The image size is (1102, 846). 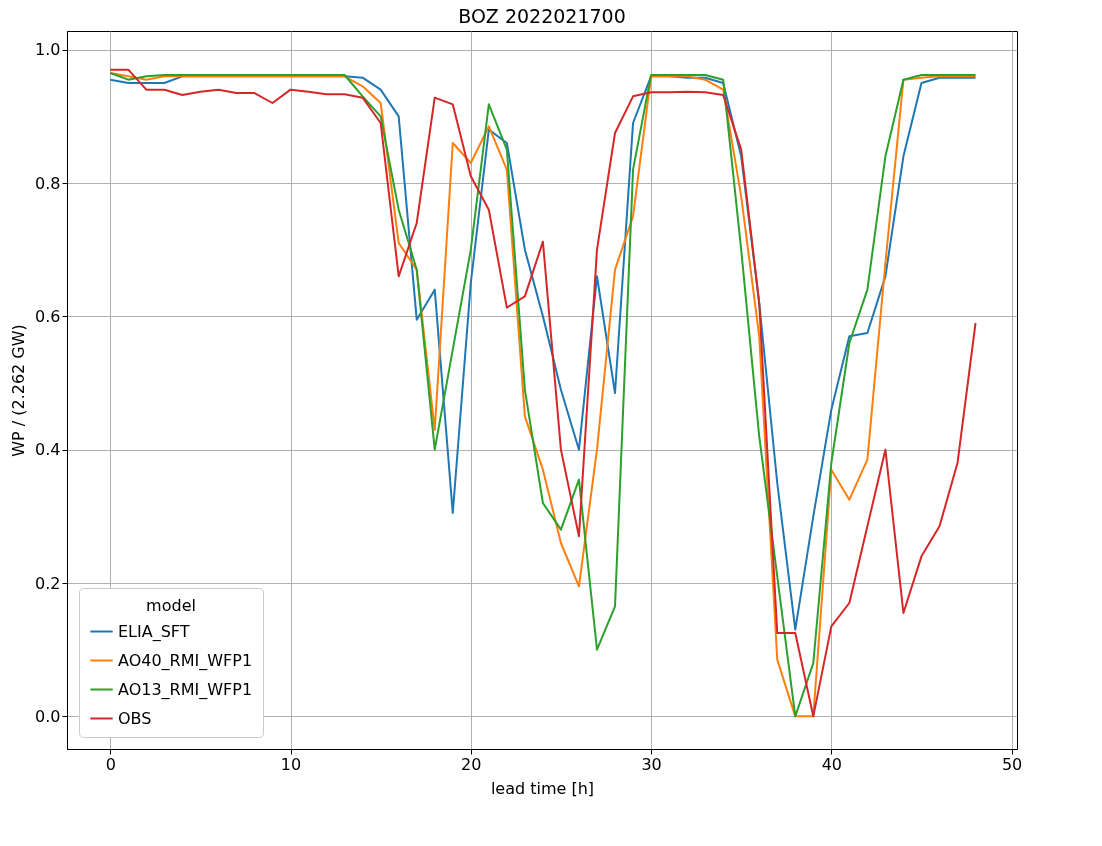 I want to click on y-tick-label: 0.2, so click(x=48, y=583).